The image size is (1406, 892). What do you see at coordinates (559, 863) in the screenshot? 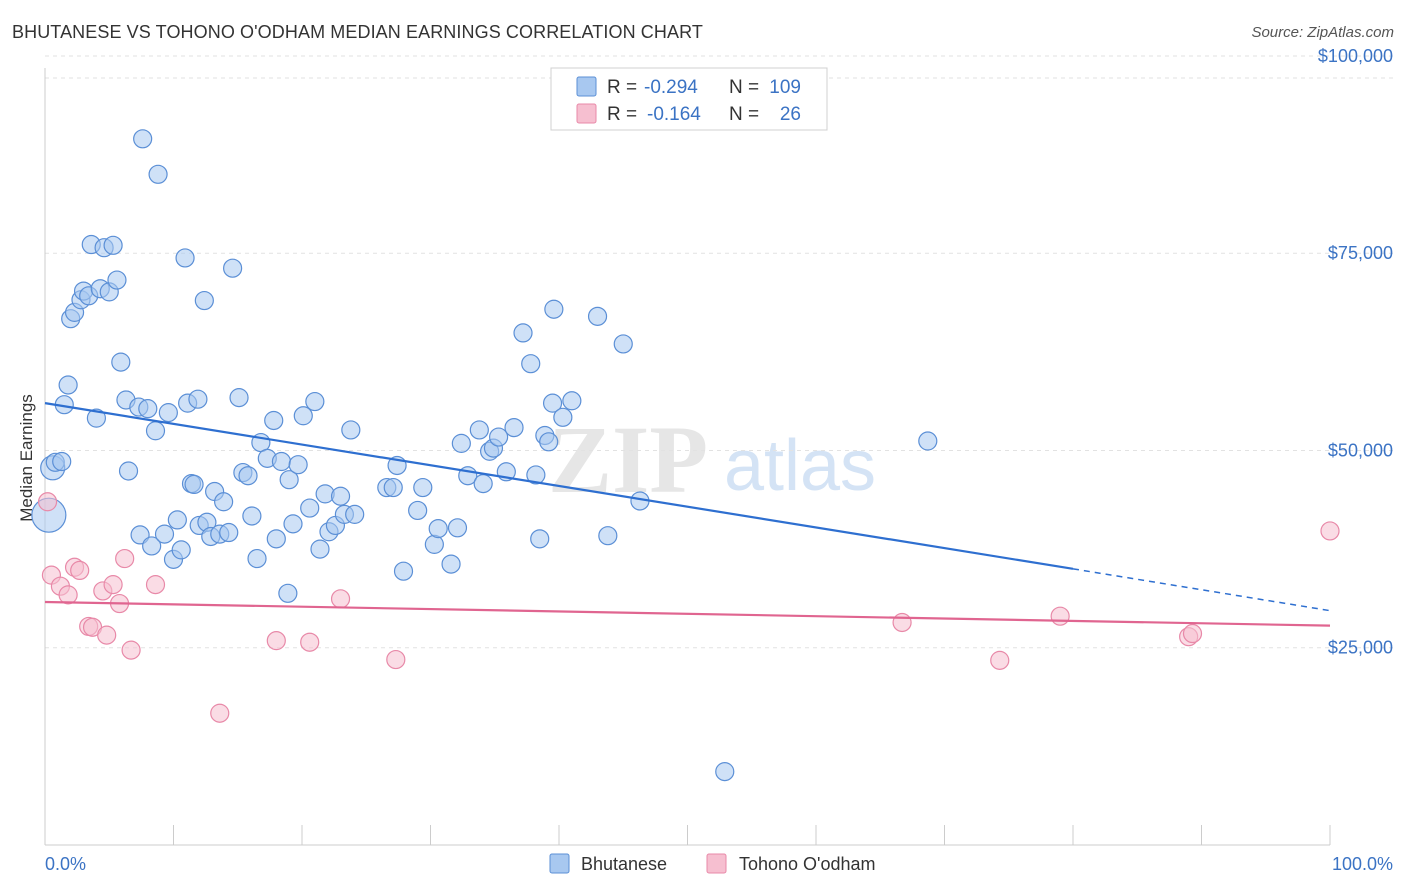
I see `bottom-legend-swatch-bhutanese` at bounding box center [559, 863].